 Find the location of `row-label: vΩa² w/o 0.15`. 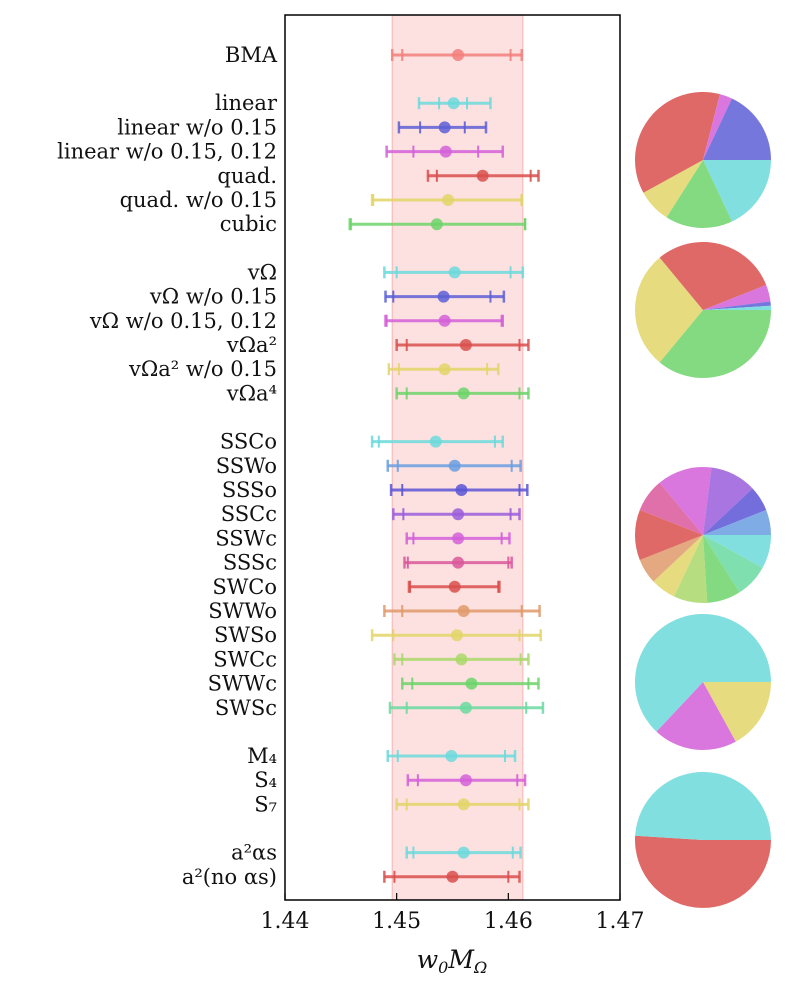

row-label: vΩa² w/o 0.15 is located at coordinates (202, 369).